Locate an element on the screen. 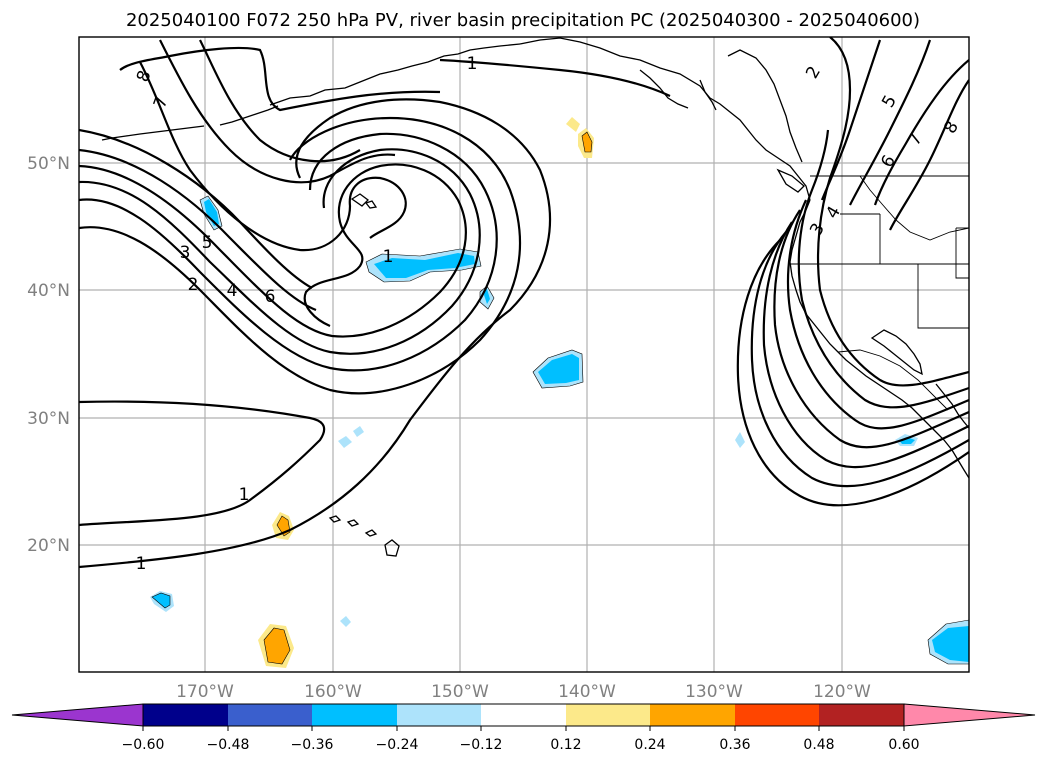 Image resolution: width=1047 pixels, height=765 pixels. colorbar-tick-label: −0.36 is located at coordinates (312, 745).